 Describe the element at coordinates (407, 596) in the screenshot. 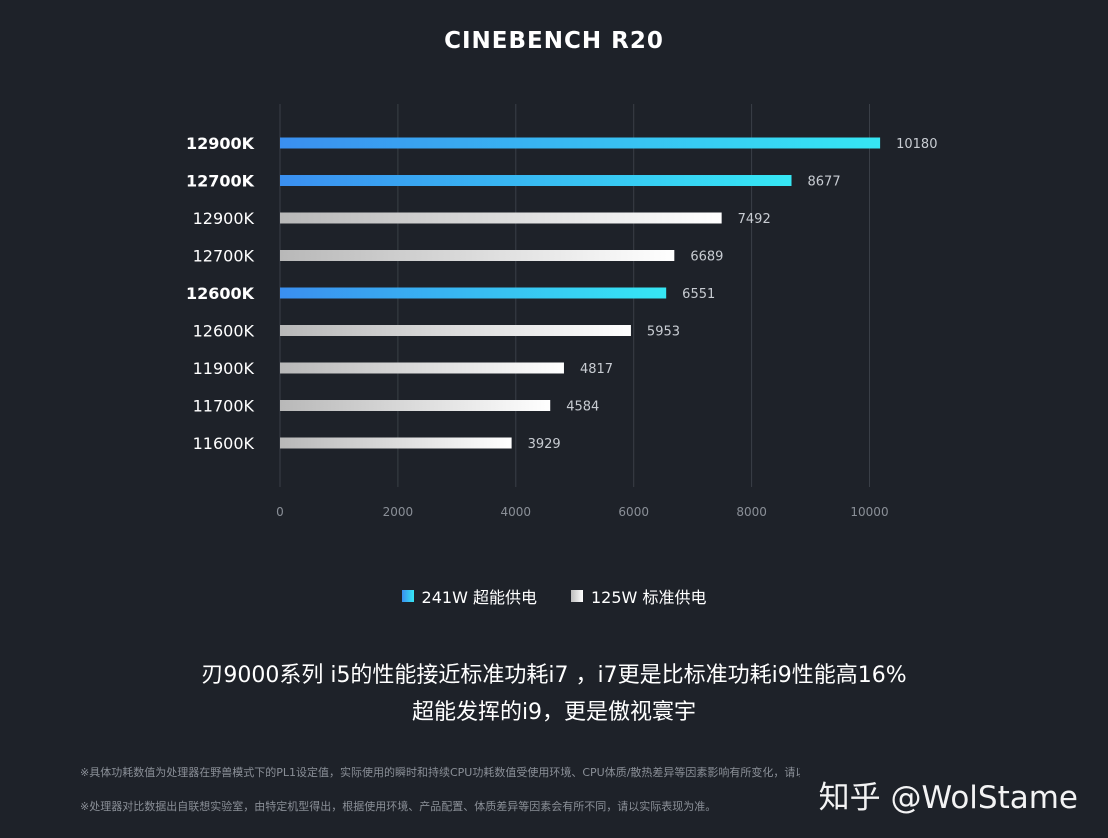

I see `legend-swatch-blue` at that location.